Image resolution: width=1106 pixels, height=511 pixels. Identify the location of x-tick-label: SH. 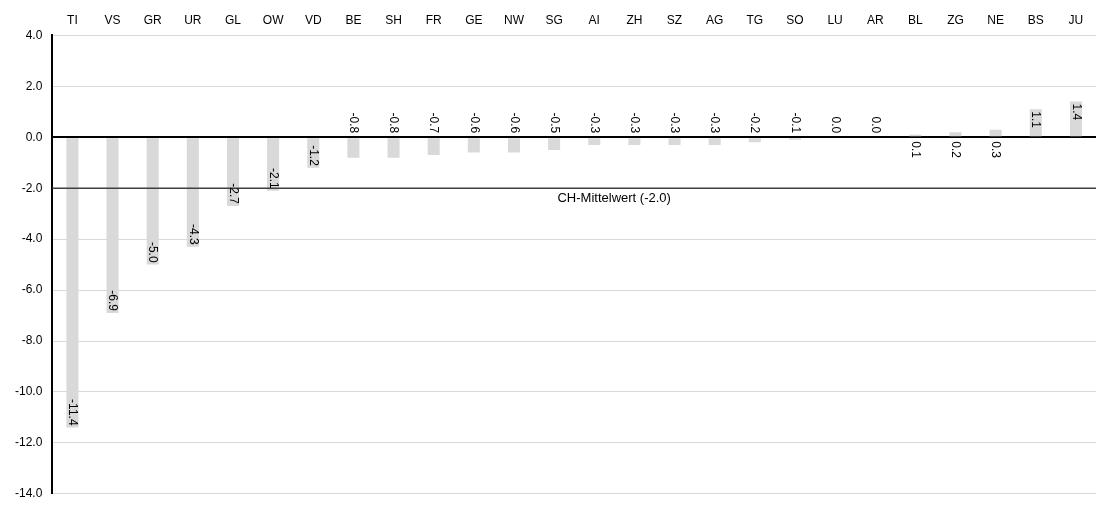
(393, 19).